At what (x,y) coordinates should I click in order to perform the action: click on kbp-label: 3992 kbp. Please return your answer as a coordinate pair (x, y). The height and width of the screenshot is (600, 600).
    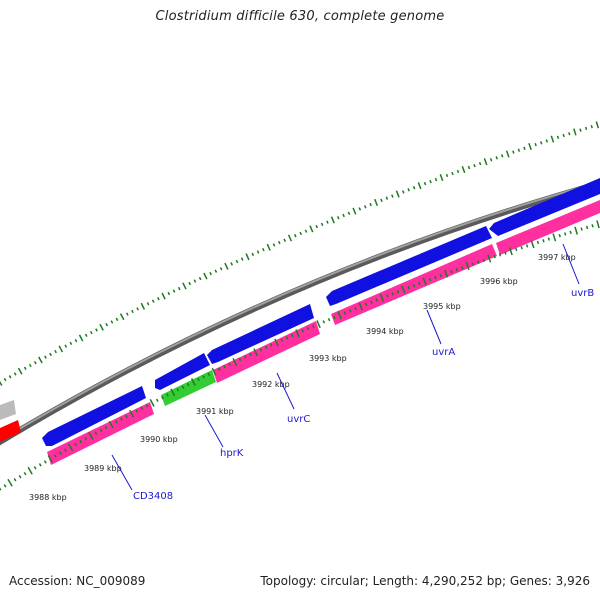
    Looking at the image, I should click on (271, 384).